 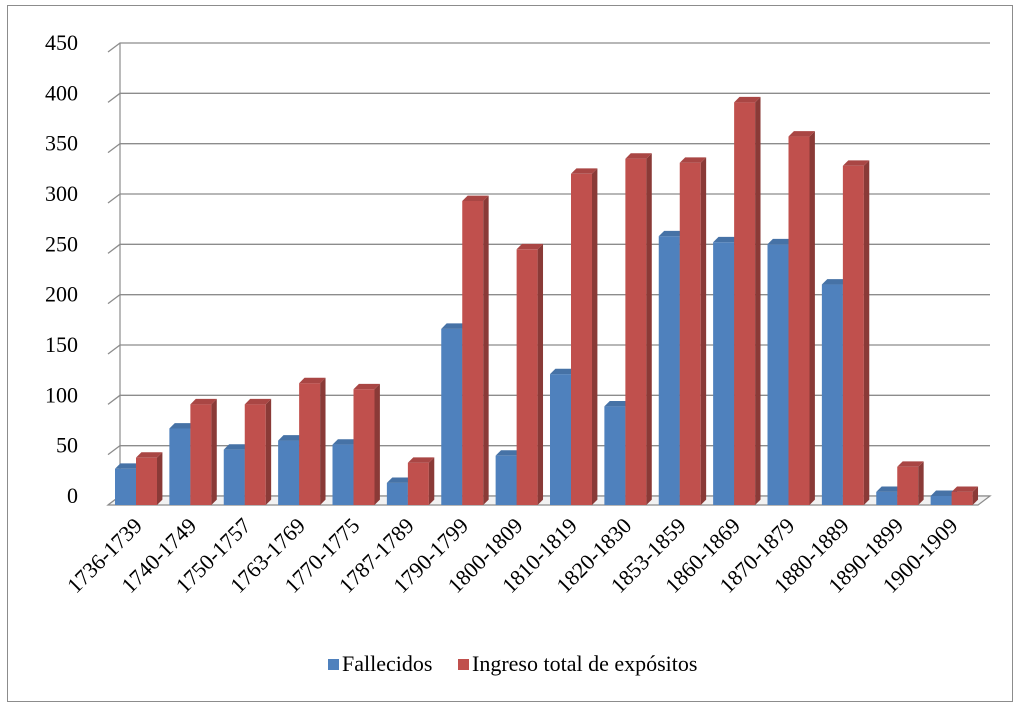 I want to click on legend-item-fallecidos: Fallecidos, so click(x=380, y=663).